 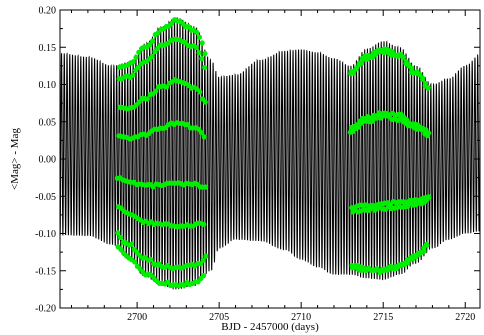 I want to click on y-tick-label: 0.05, so click(x=48, y=122).